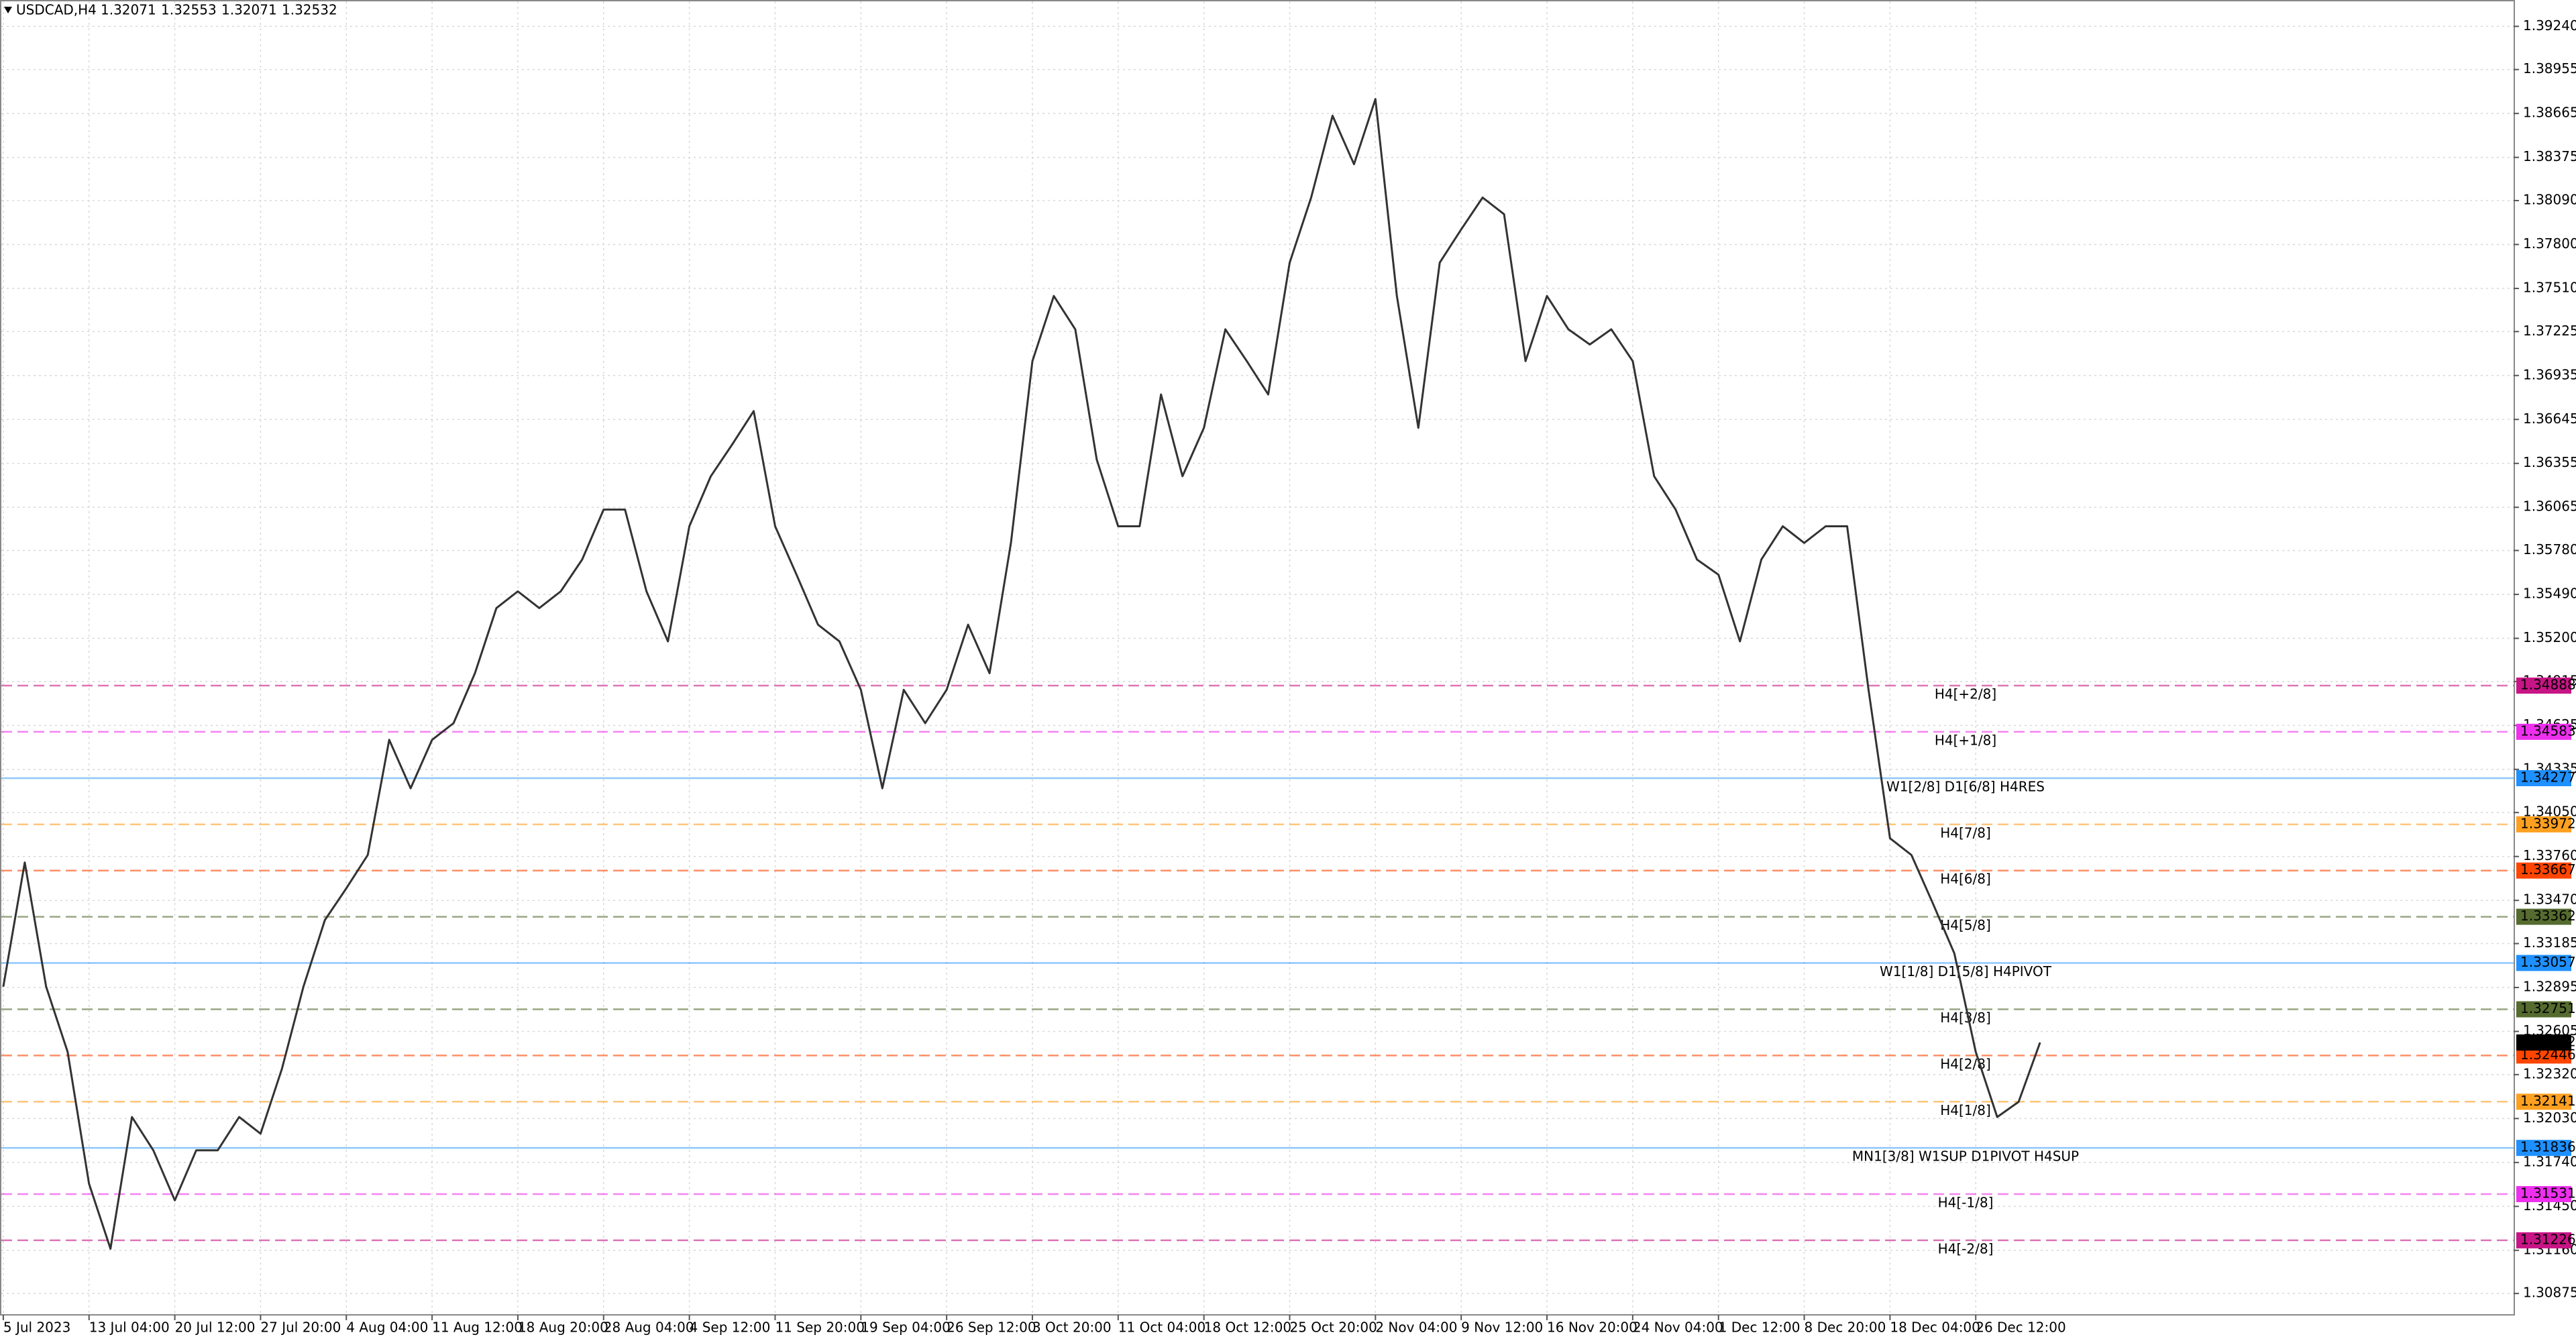 The image size is (2576, 1339). I want to click on x-tick-label: 18 Oct 12:00, so click(1247, 1328).